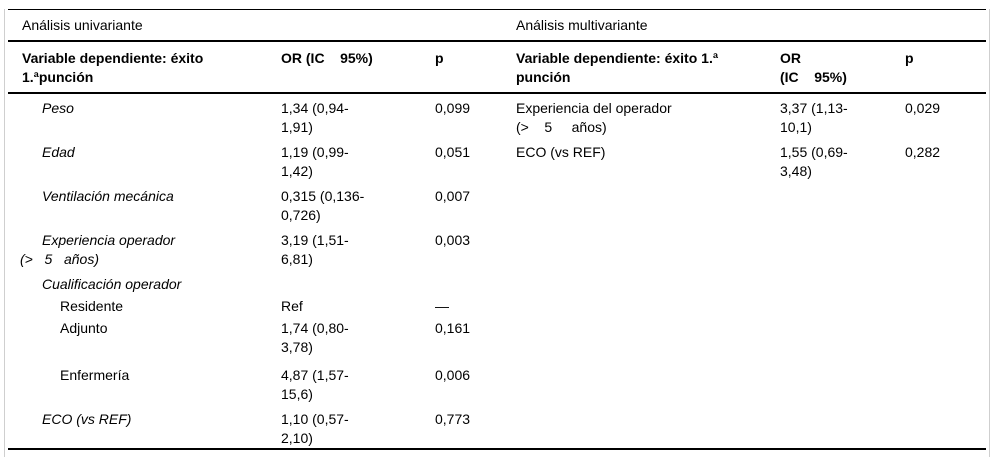 This screenshot has width=992, height=470. What do you see at coordinates (923, 108) in the screenshot?
I see `p-cell: 0,029` at bounding box center [923, 108].